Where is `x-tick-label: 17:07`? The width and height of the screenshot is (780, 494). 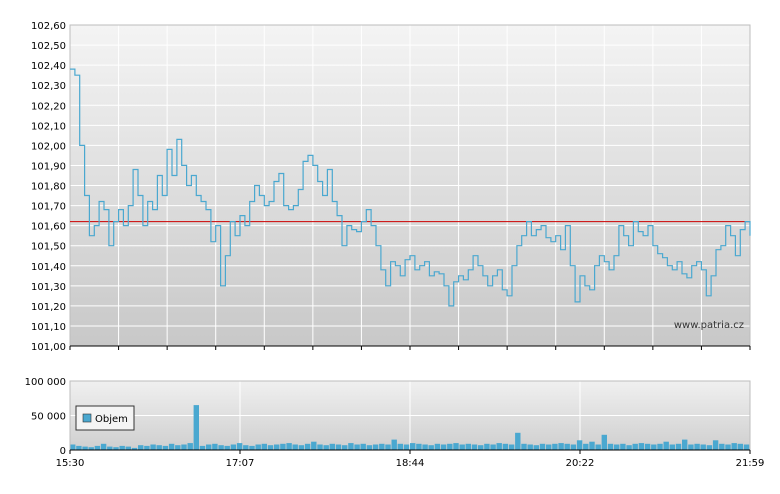
x-tick-label: 17:07 is located at coordinates (240, 463).